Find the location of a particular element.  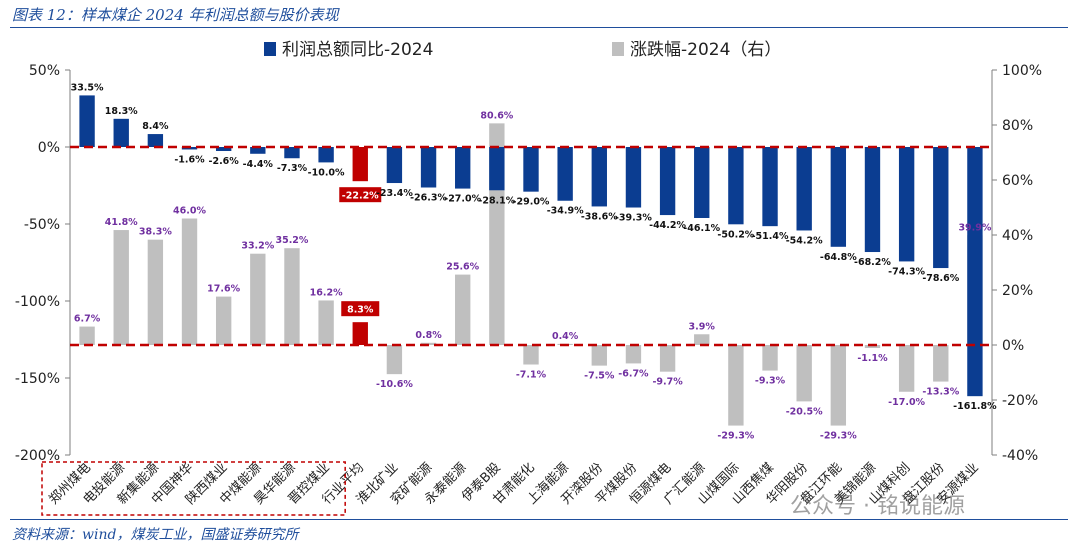

profit-yoy-label: -44.2% is located at coordinates (667, 225).